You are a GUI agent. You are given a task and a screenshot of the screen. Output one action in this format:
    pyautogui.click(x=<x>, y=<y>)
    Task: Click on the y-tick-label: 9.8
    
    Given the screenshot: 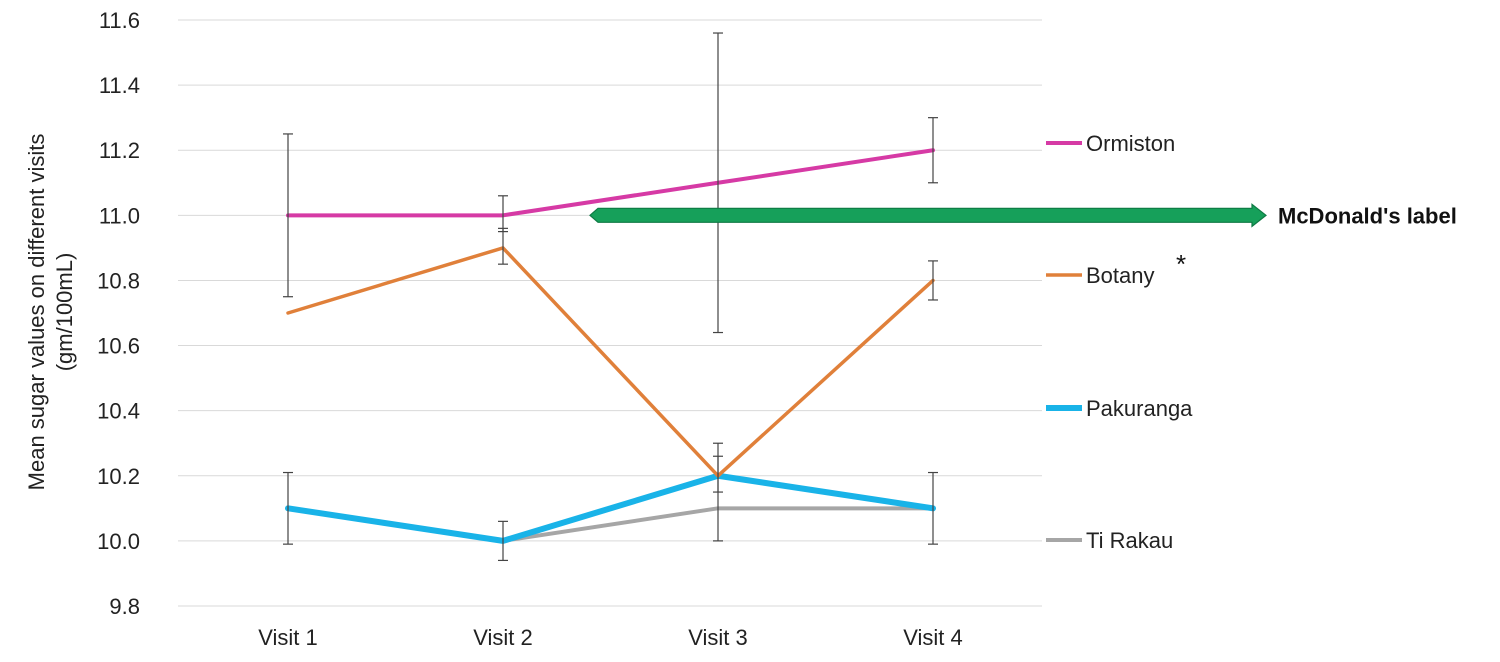 What is the action you would take?
    pyautogui.click(x=124, y=606)
    